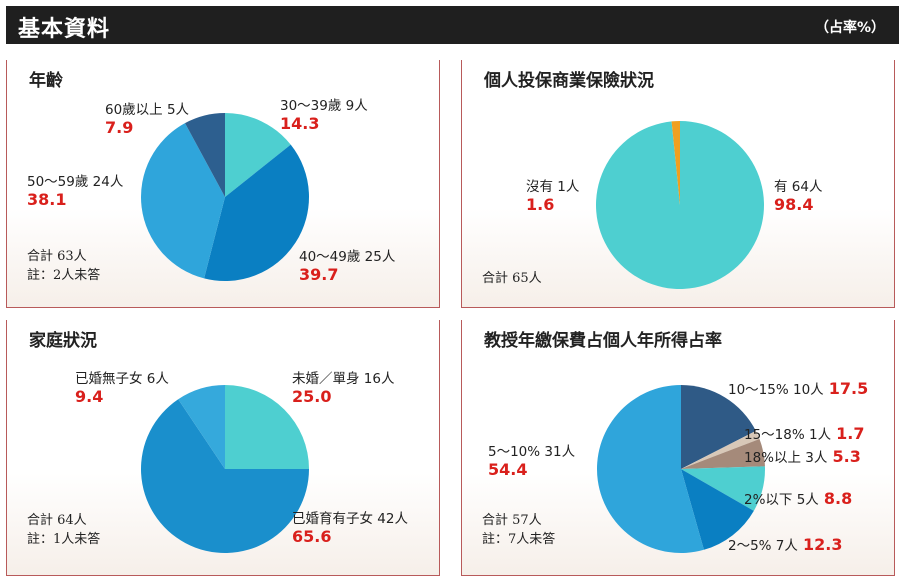 Image resolution: width=907 pixels, height=581 pixels. Describe the element at coordinates (802, 456) in the screenshot. I see `slice-label-18-plus: 18%以上 3人 5.3` at that location.